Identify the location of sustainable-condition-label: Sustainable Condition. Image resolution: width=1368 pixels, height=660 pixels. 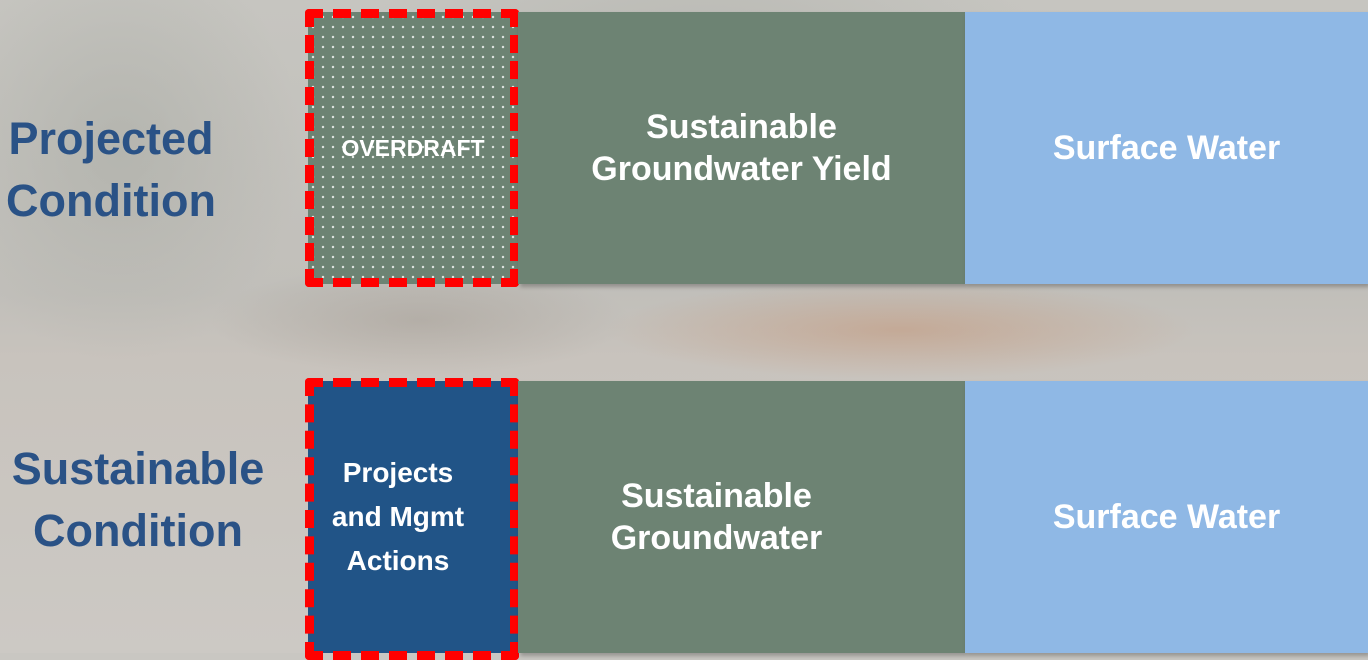
(138, 500).